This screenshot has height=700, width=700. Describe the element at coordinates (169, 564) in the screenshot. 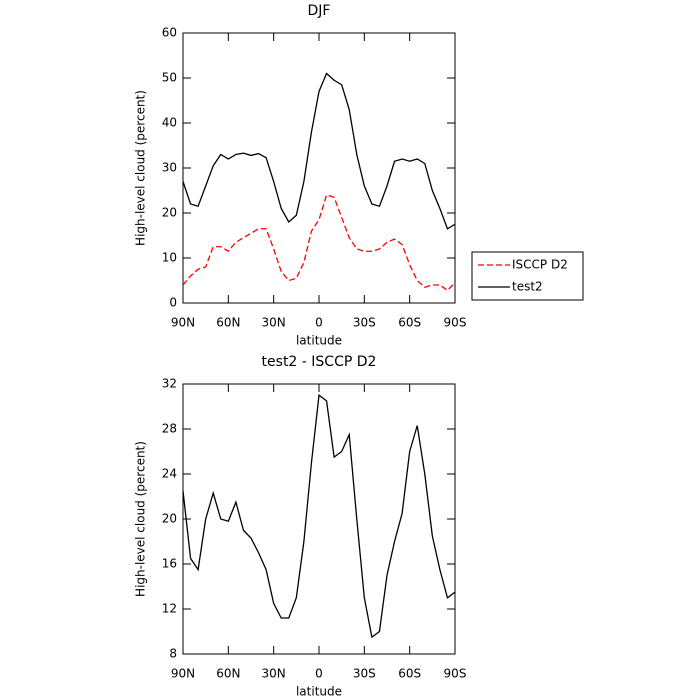

I see `y-tick-label: 16` at that location.